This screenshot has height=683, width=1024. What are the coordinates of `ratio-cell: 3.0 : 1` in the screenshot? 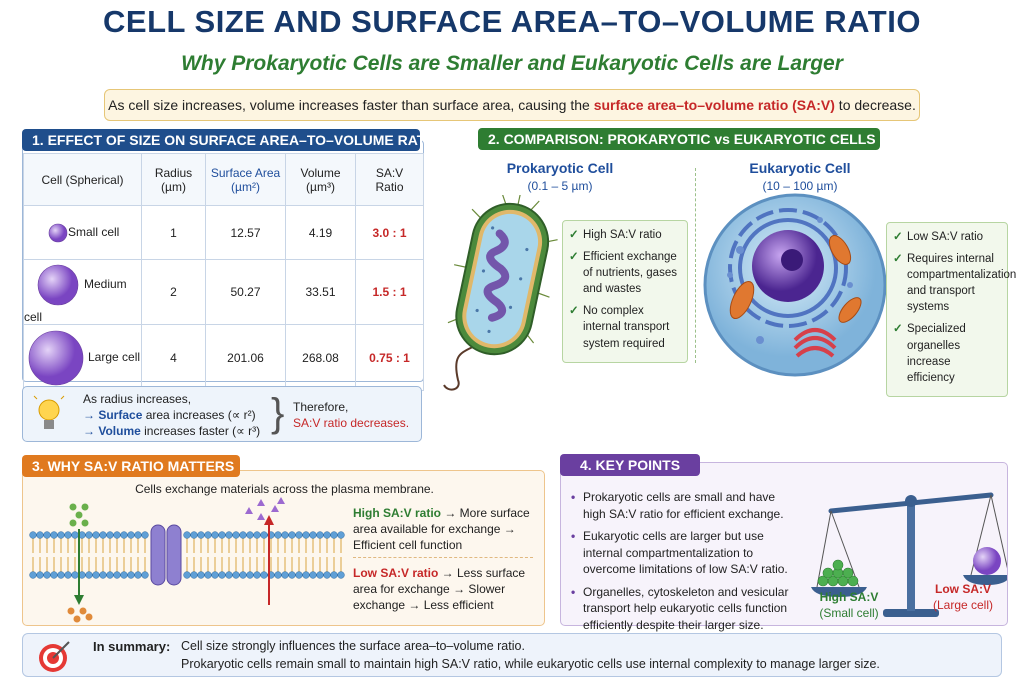 It's located at (389, 232).